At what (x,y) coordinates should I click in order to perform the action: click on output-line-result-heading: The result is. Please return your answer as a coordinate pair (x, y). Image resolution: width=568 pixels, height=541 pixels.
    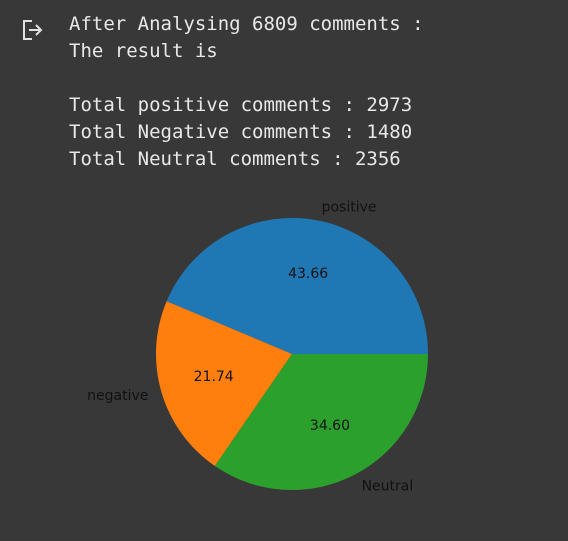
    Looking at the image, I should click on (143, 51).